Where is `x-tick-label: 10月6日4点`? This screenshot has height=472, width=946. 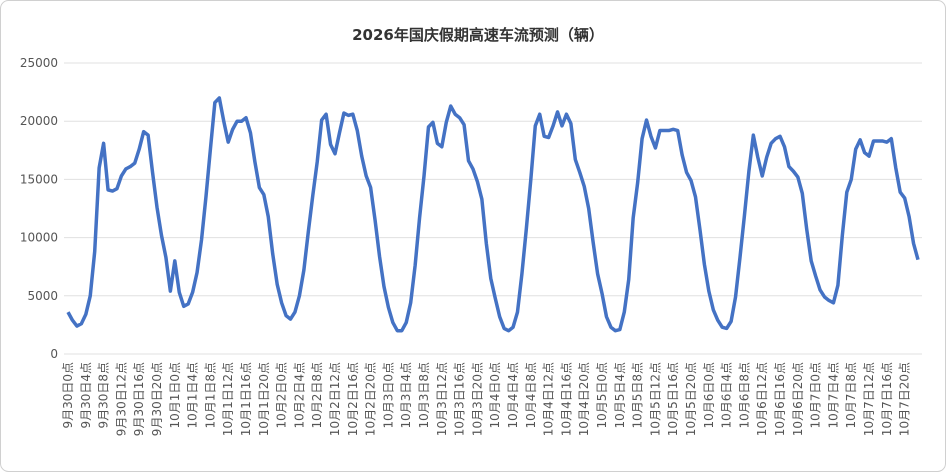
x-tick-label: 10月6日4点 is located at coordinates (727, 395).